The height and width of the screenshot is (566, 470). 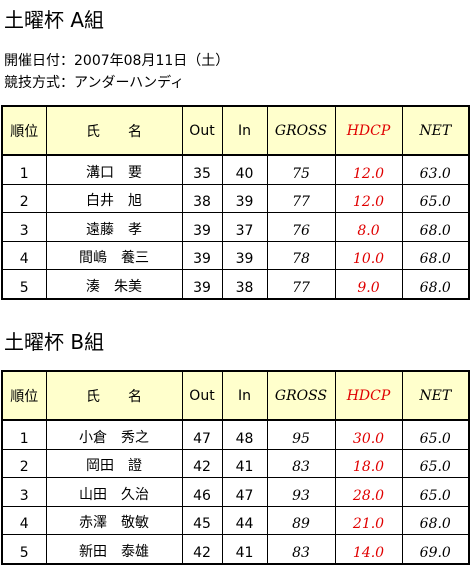 I want to click on data-row: 4 赤澤 敬敏 45 44 89 21.0 68.0, so click(x=235, y=520).